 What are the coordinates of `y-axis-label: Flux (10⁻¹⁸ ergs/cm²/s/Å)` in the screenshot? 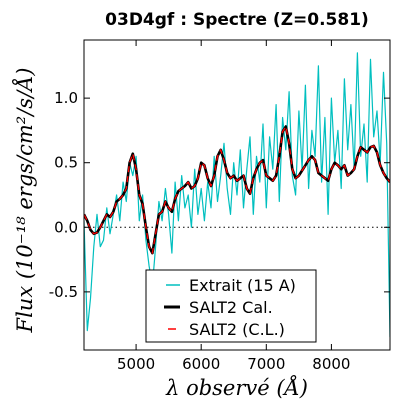 It's located at (24, 201).